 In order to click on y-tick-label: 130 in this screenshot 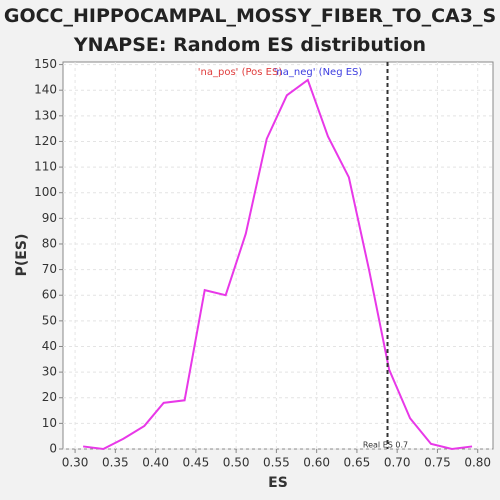, I will do `click(45, 115)`.